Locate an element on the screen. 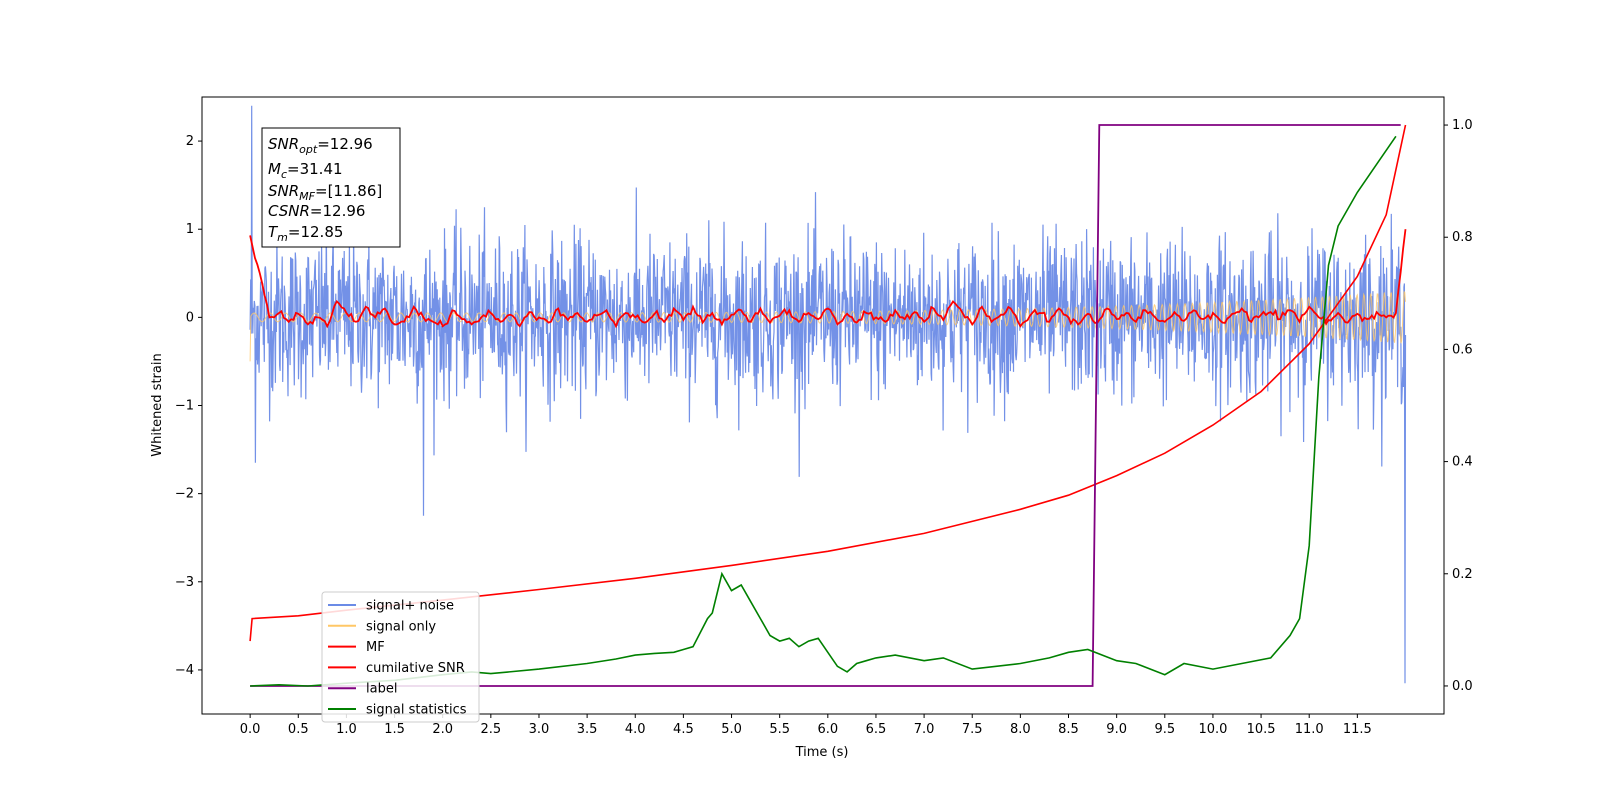 This screenshot has height=800, width=1600. y-axis-label: Whitened strain is located at coordinates (157, 404).